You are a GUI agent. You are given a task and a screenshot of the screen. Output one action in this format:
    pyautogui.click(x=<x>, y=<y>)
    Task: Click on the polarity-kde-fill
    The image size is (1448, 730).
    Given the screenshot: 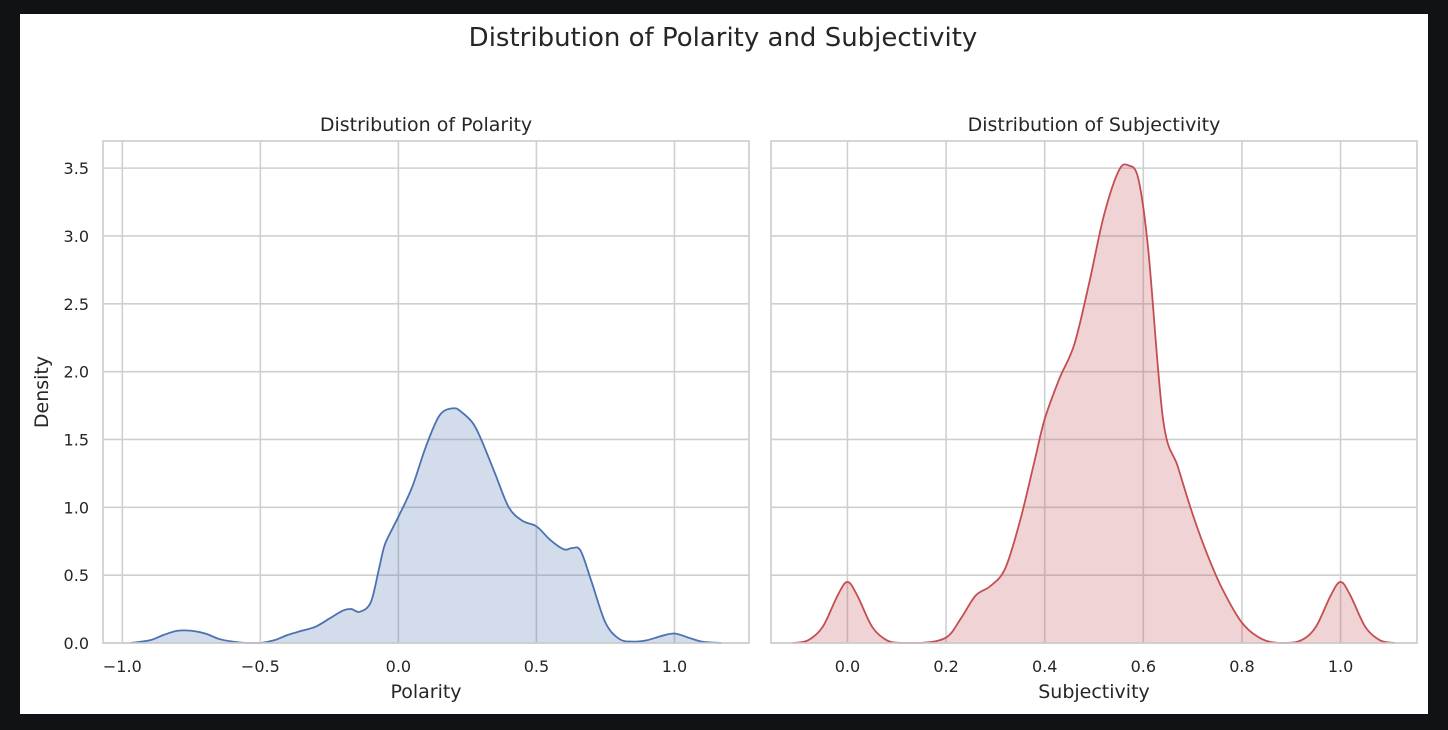 What is the action you would take?
    pyautogui.click(x=426, y=525)
    